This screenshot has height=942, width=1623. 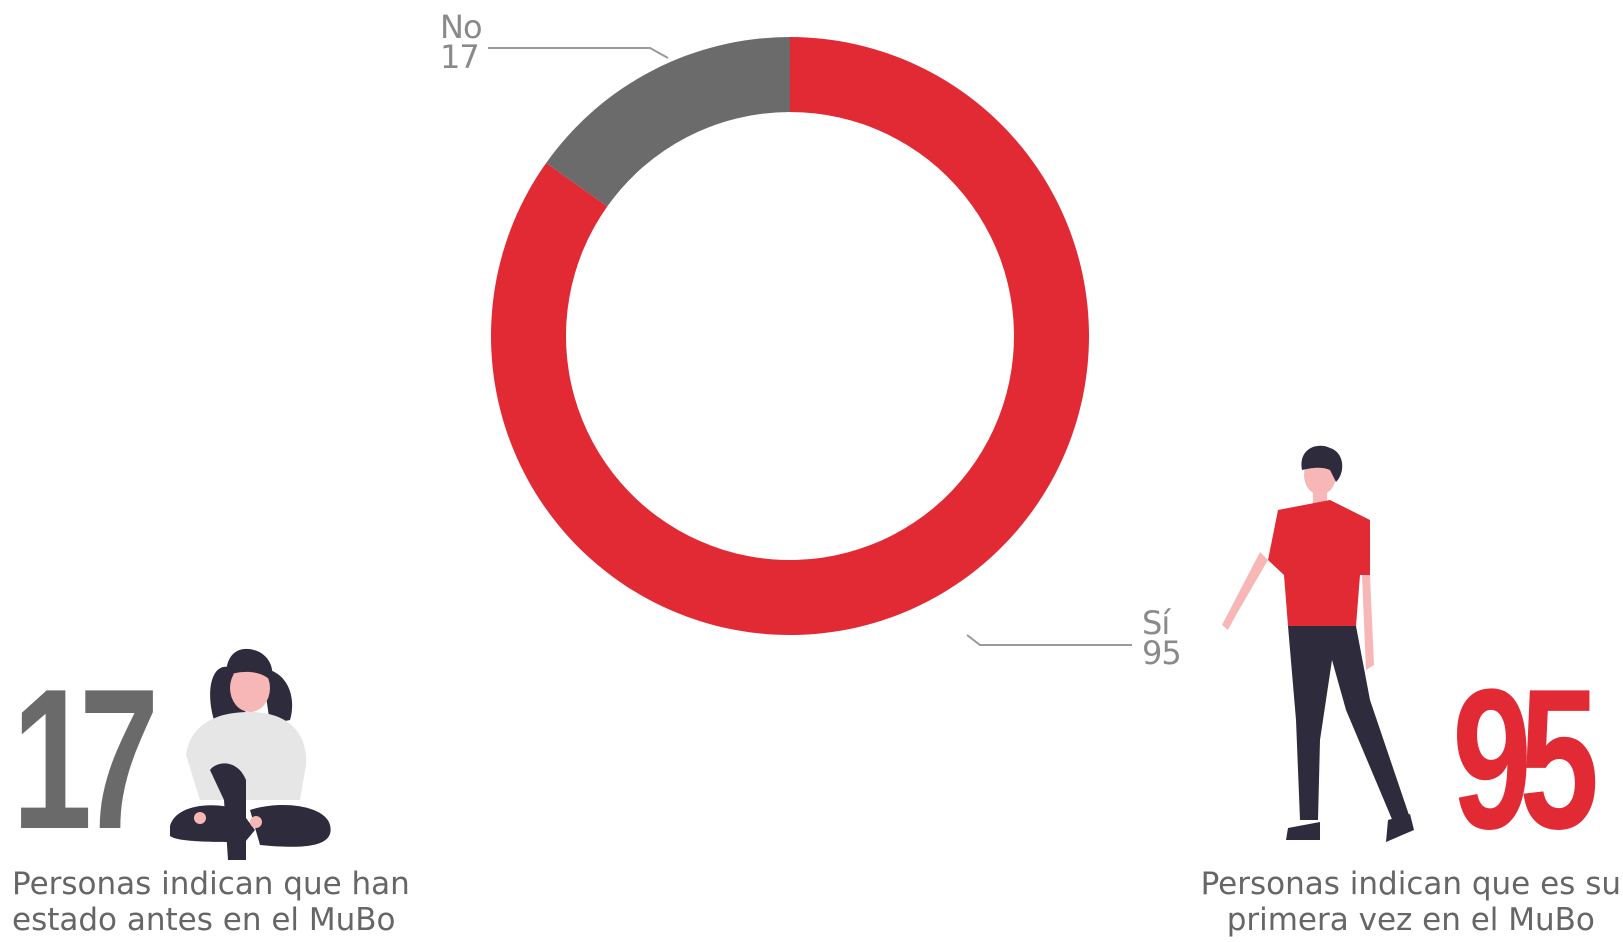 What do you see at coordinates (1162, 653) in the screenshot?
I see `slice-label-si-value: 95` at bounding box center [1162, 653].